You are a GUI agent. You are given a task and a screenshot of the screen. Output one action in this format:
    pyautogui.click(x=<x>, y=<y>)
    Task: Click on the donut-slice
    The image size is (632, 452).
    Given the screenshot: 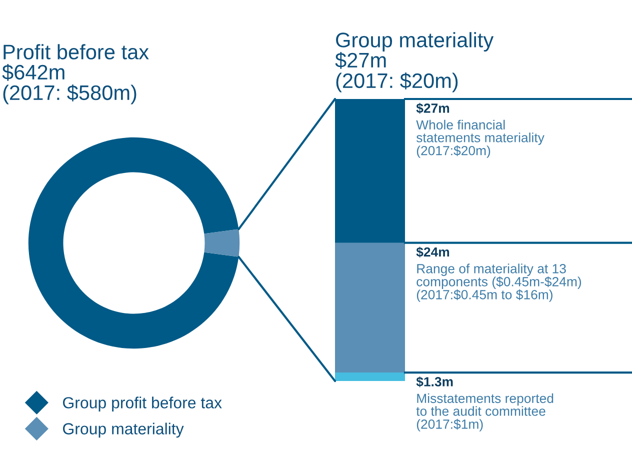 What is the action you would take?
    pyautogui.click(x=222, y=243)
    